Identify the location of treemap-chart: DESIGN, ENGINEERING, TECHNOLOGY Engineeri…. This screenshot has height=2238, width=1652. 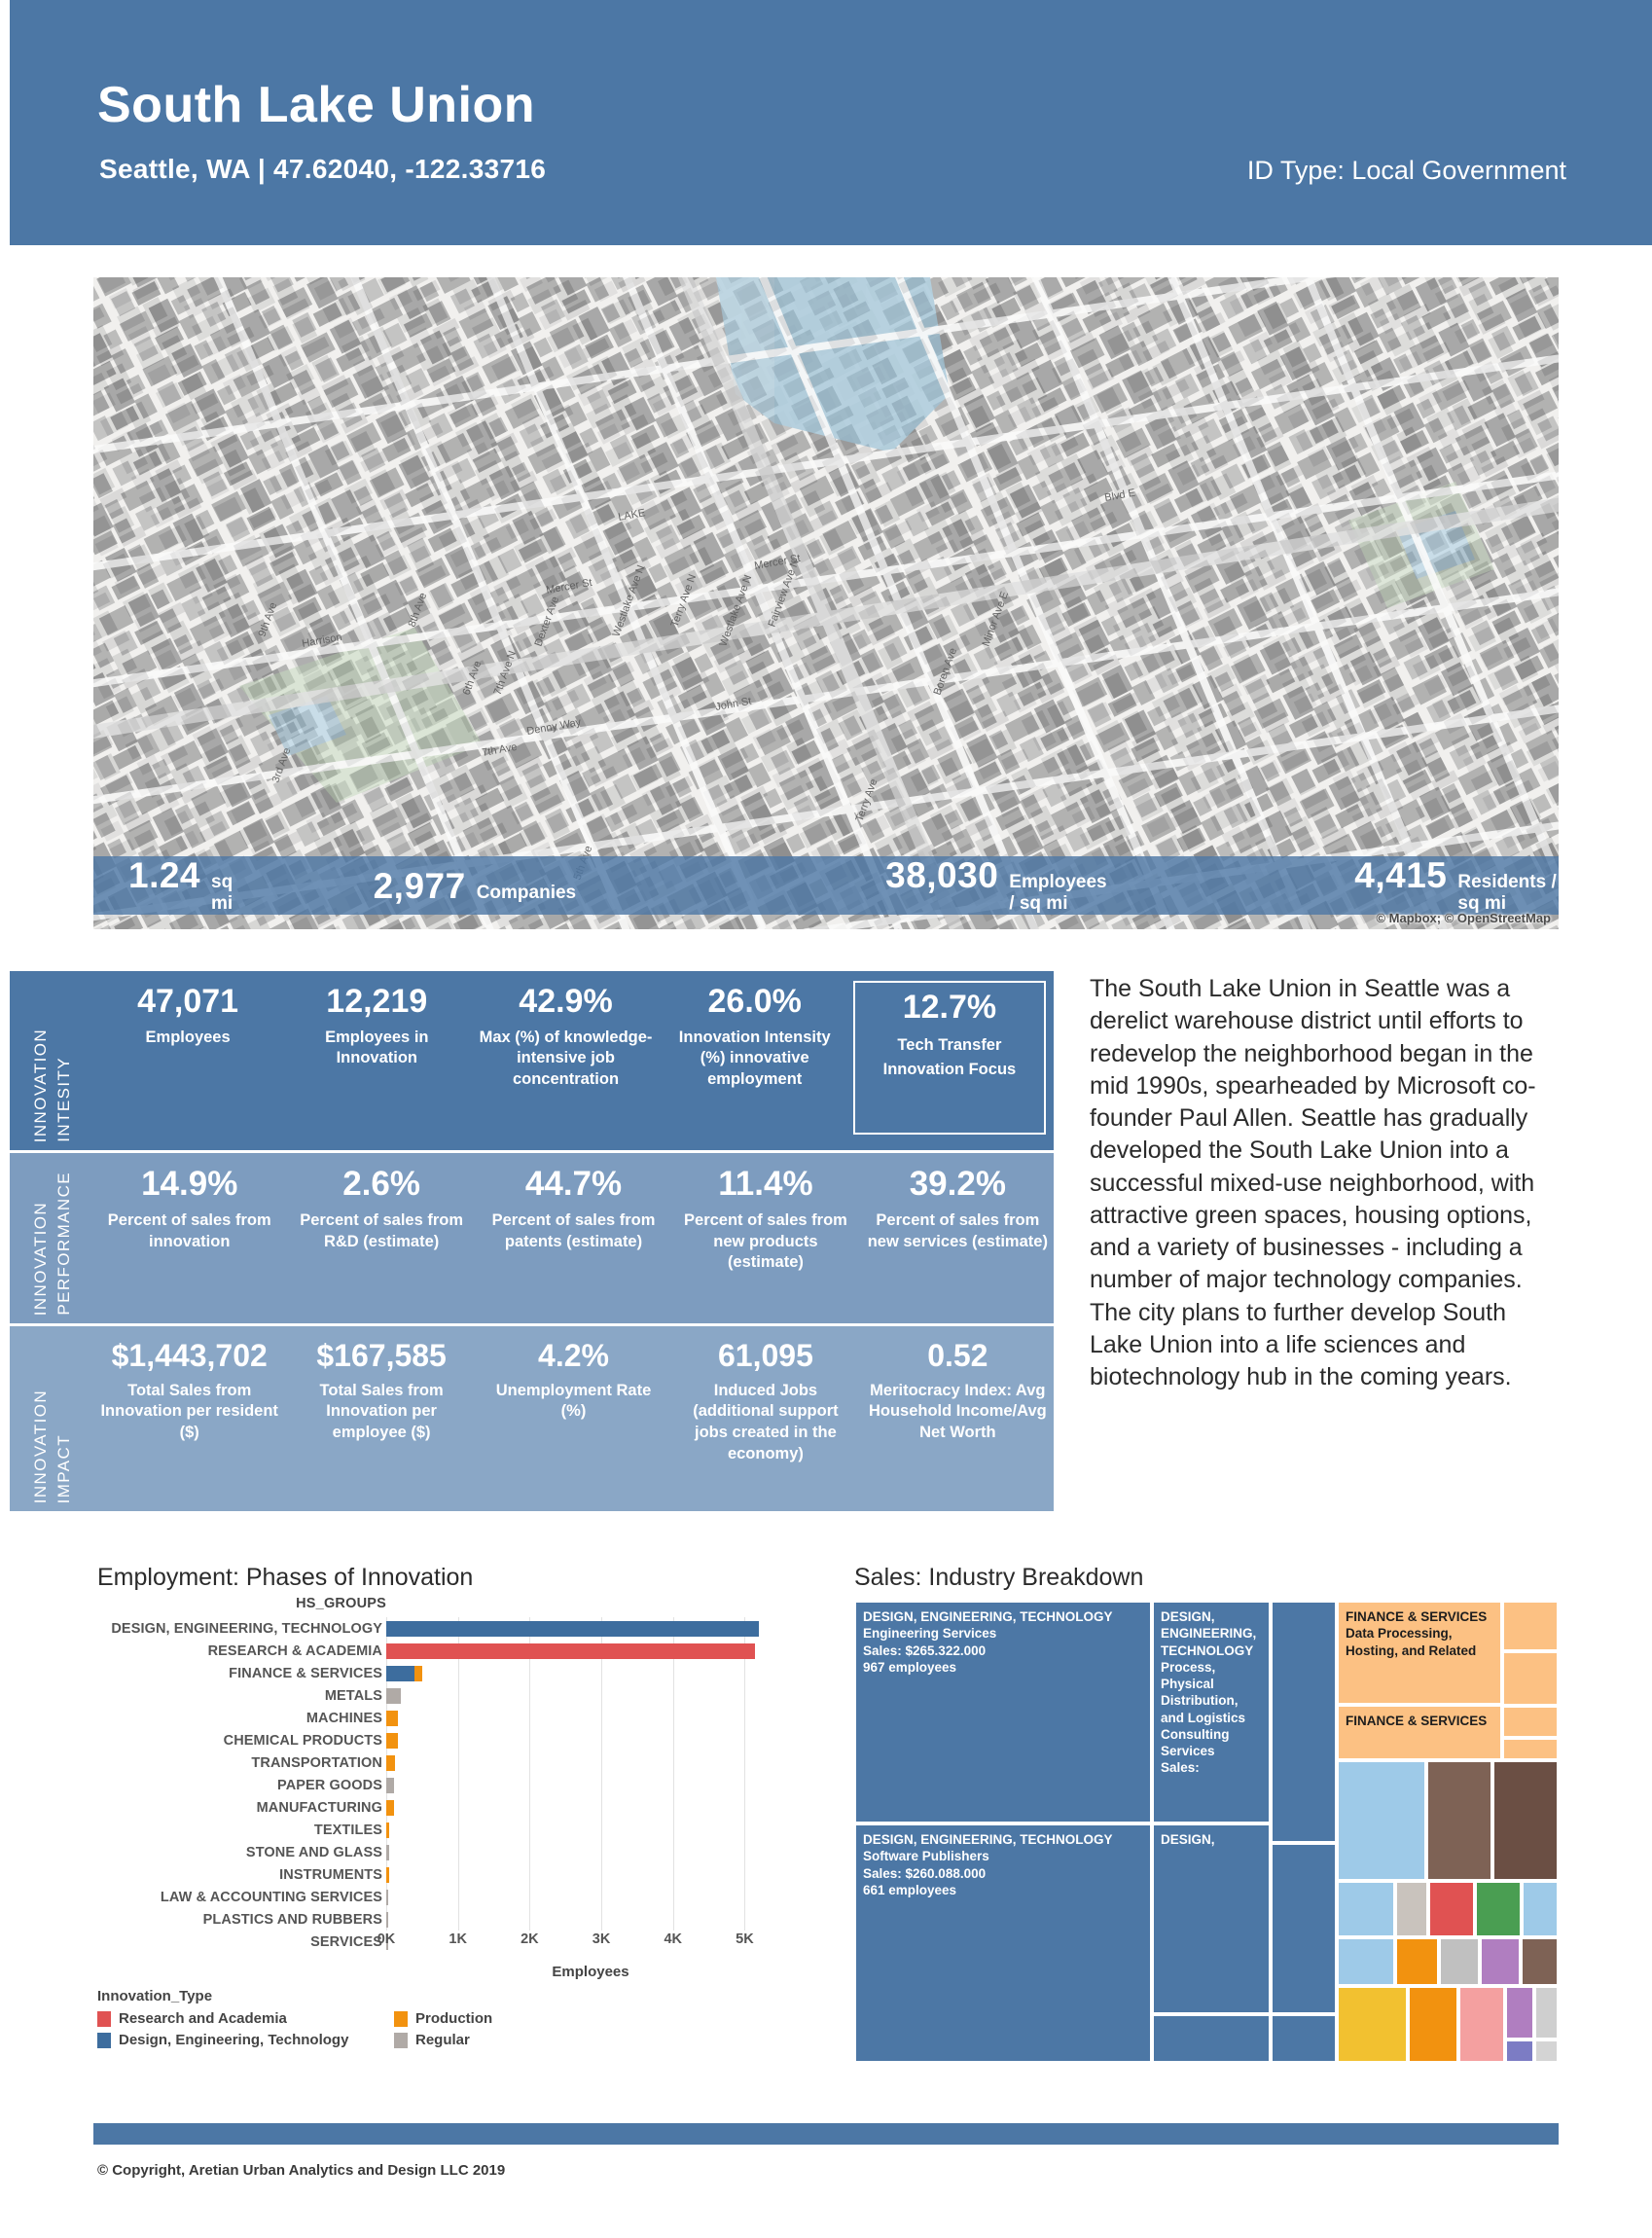
(1206, 1832).